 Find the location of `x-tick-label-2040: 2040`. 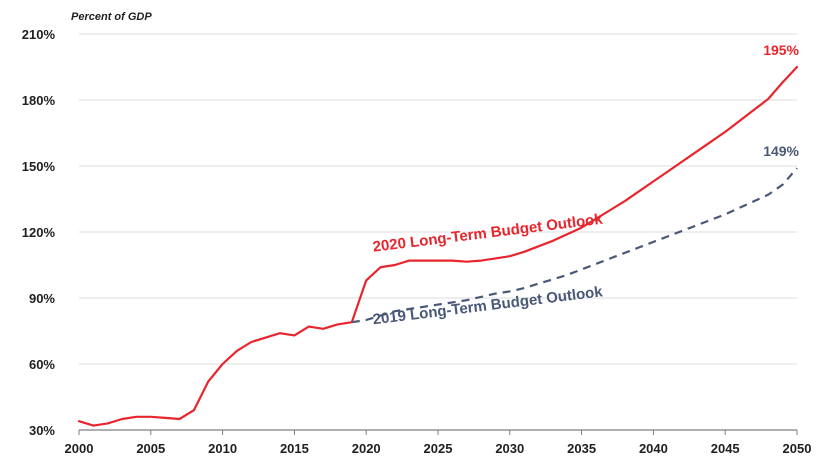

x-tick-label-2040: 2040 is located at coordinates (653, 448).